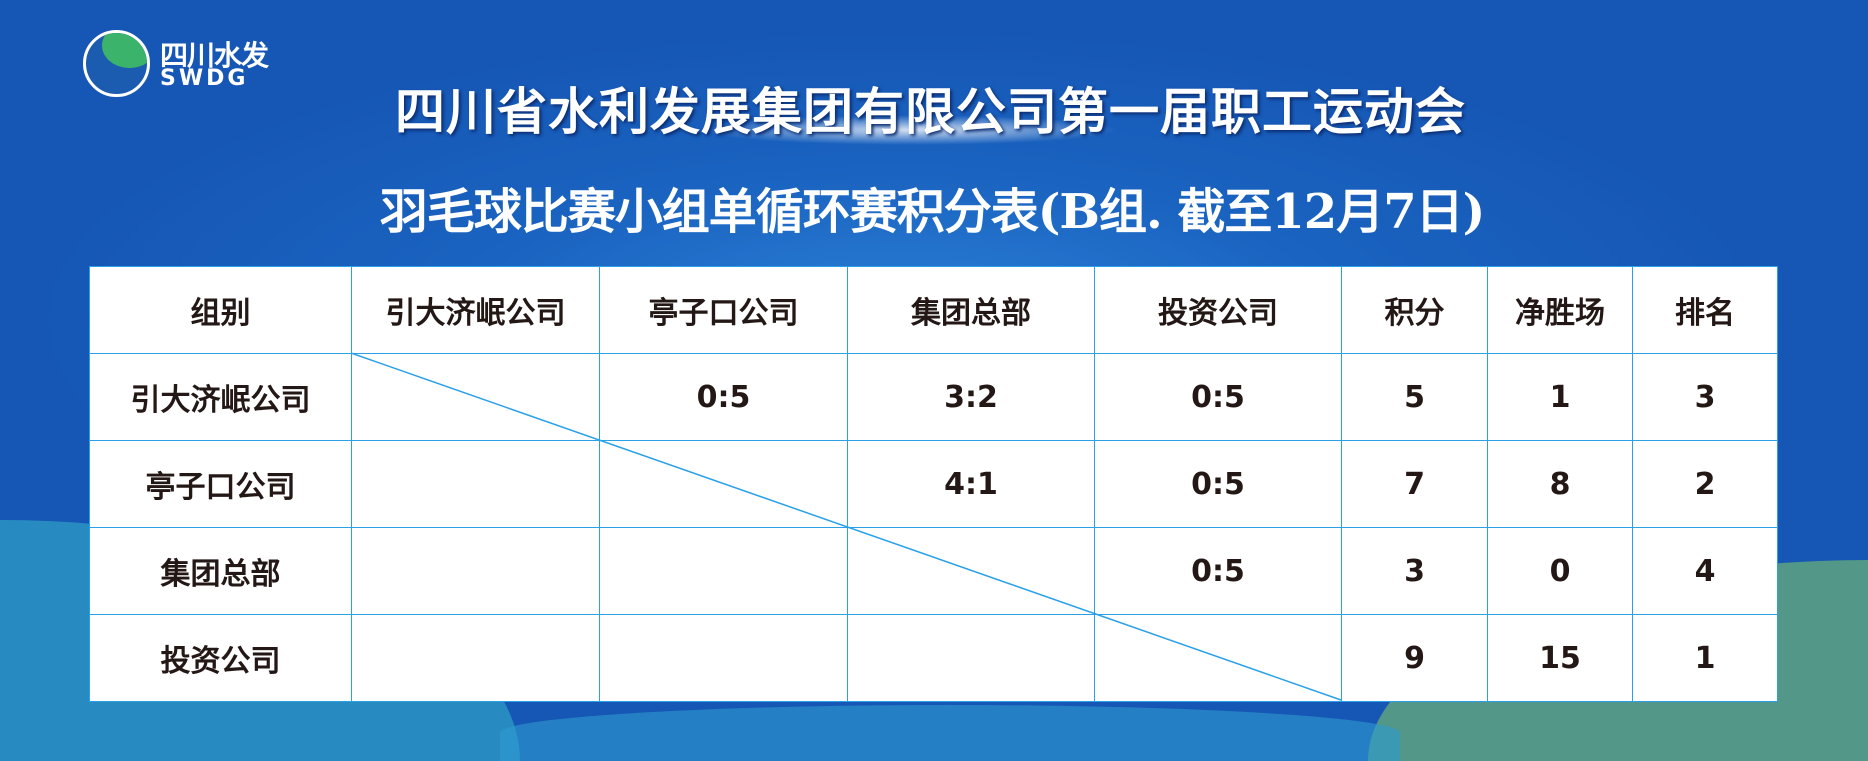  Describe the element at coordinates (1414, 658) in the screenshot. I see `points-cell: 9` at that location.